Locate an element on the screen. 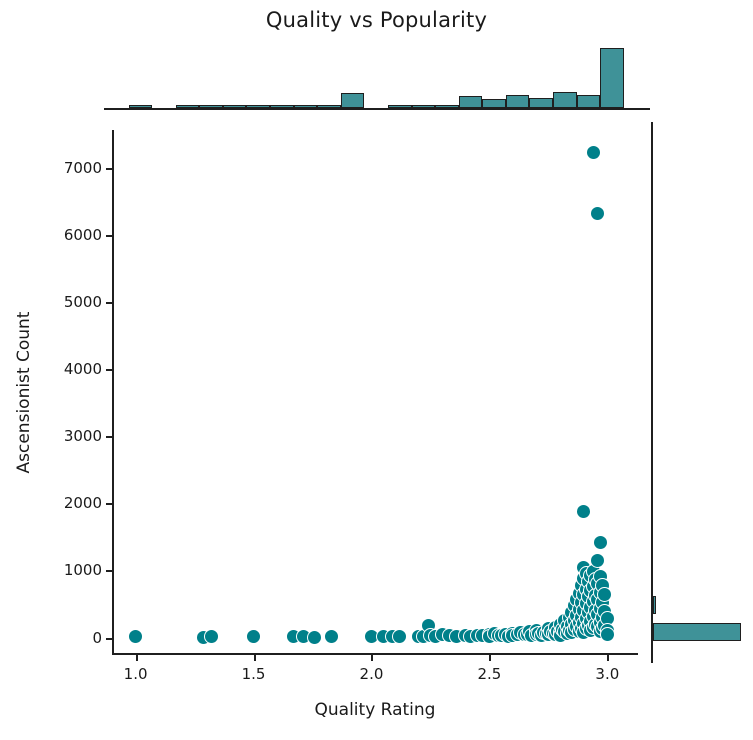 This screenshot has width=753, height=740. x-axis-tick-label: 3.0 is located at coordinates (607, 674).